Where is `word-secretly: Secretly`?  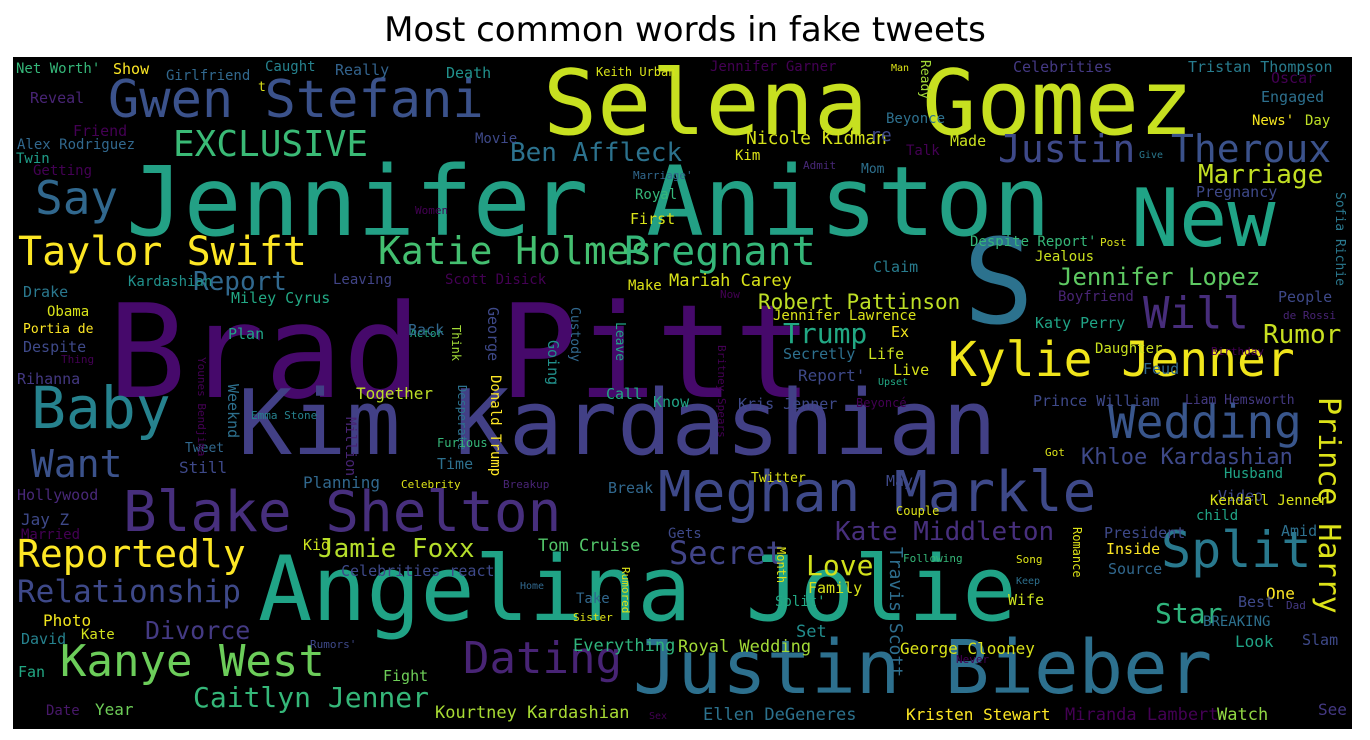 word-secretly: Secretly is located at coordinates (819, 354).